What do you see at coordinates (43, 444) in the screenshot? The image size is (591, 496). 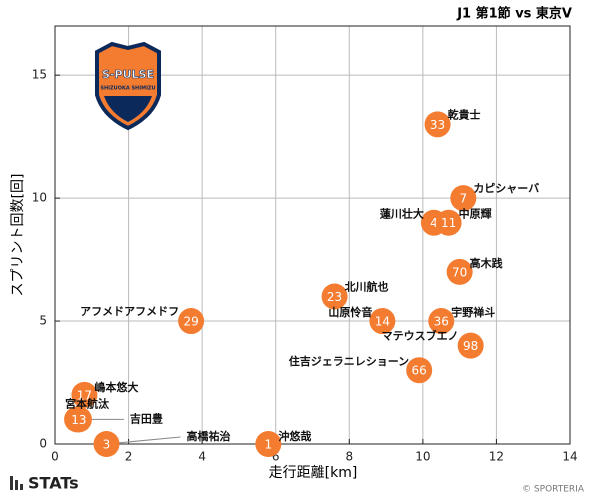 I see `y-tick-label: 0` at bounding box center [43, 444].